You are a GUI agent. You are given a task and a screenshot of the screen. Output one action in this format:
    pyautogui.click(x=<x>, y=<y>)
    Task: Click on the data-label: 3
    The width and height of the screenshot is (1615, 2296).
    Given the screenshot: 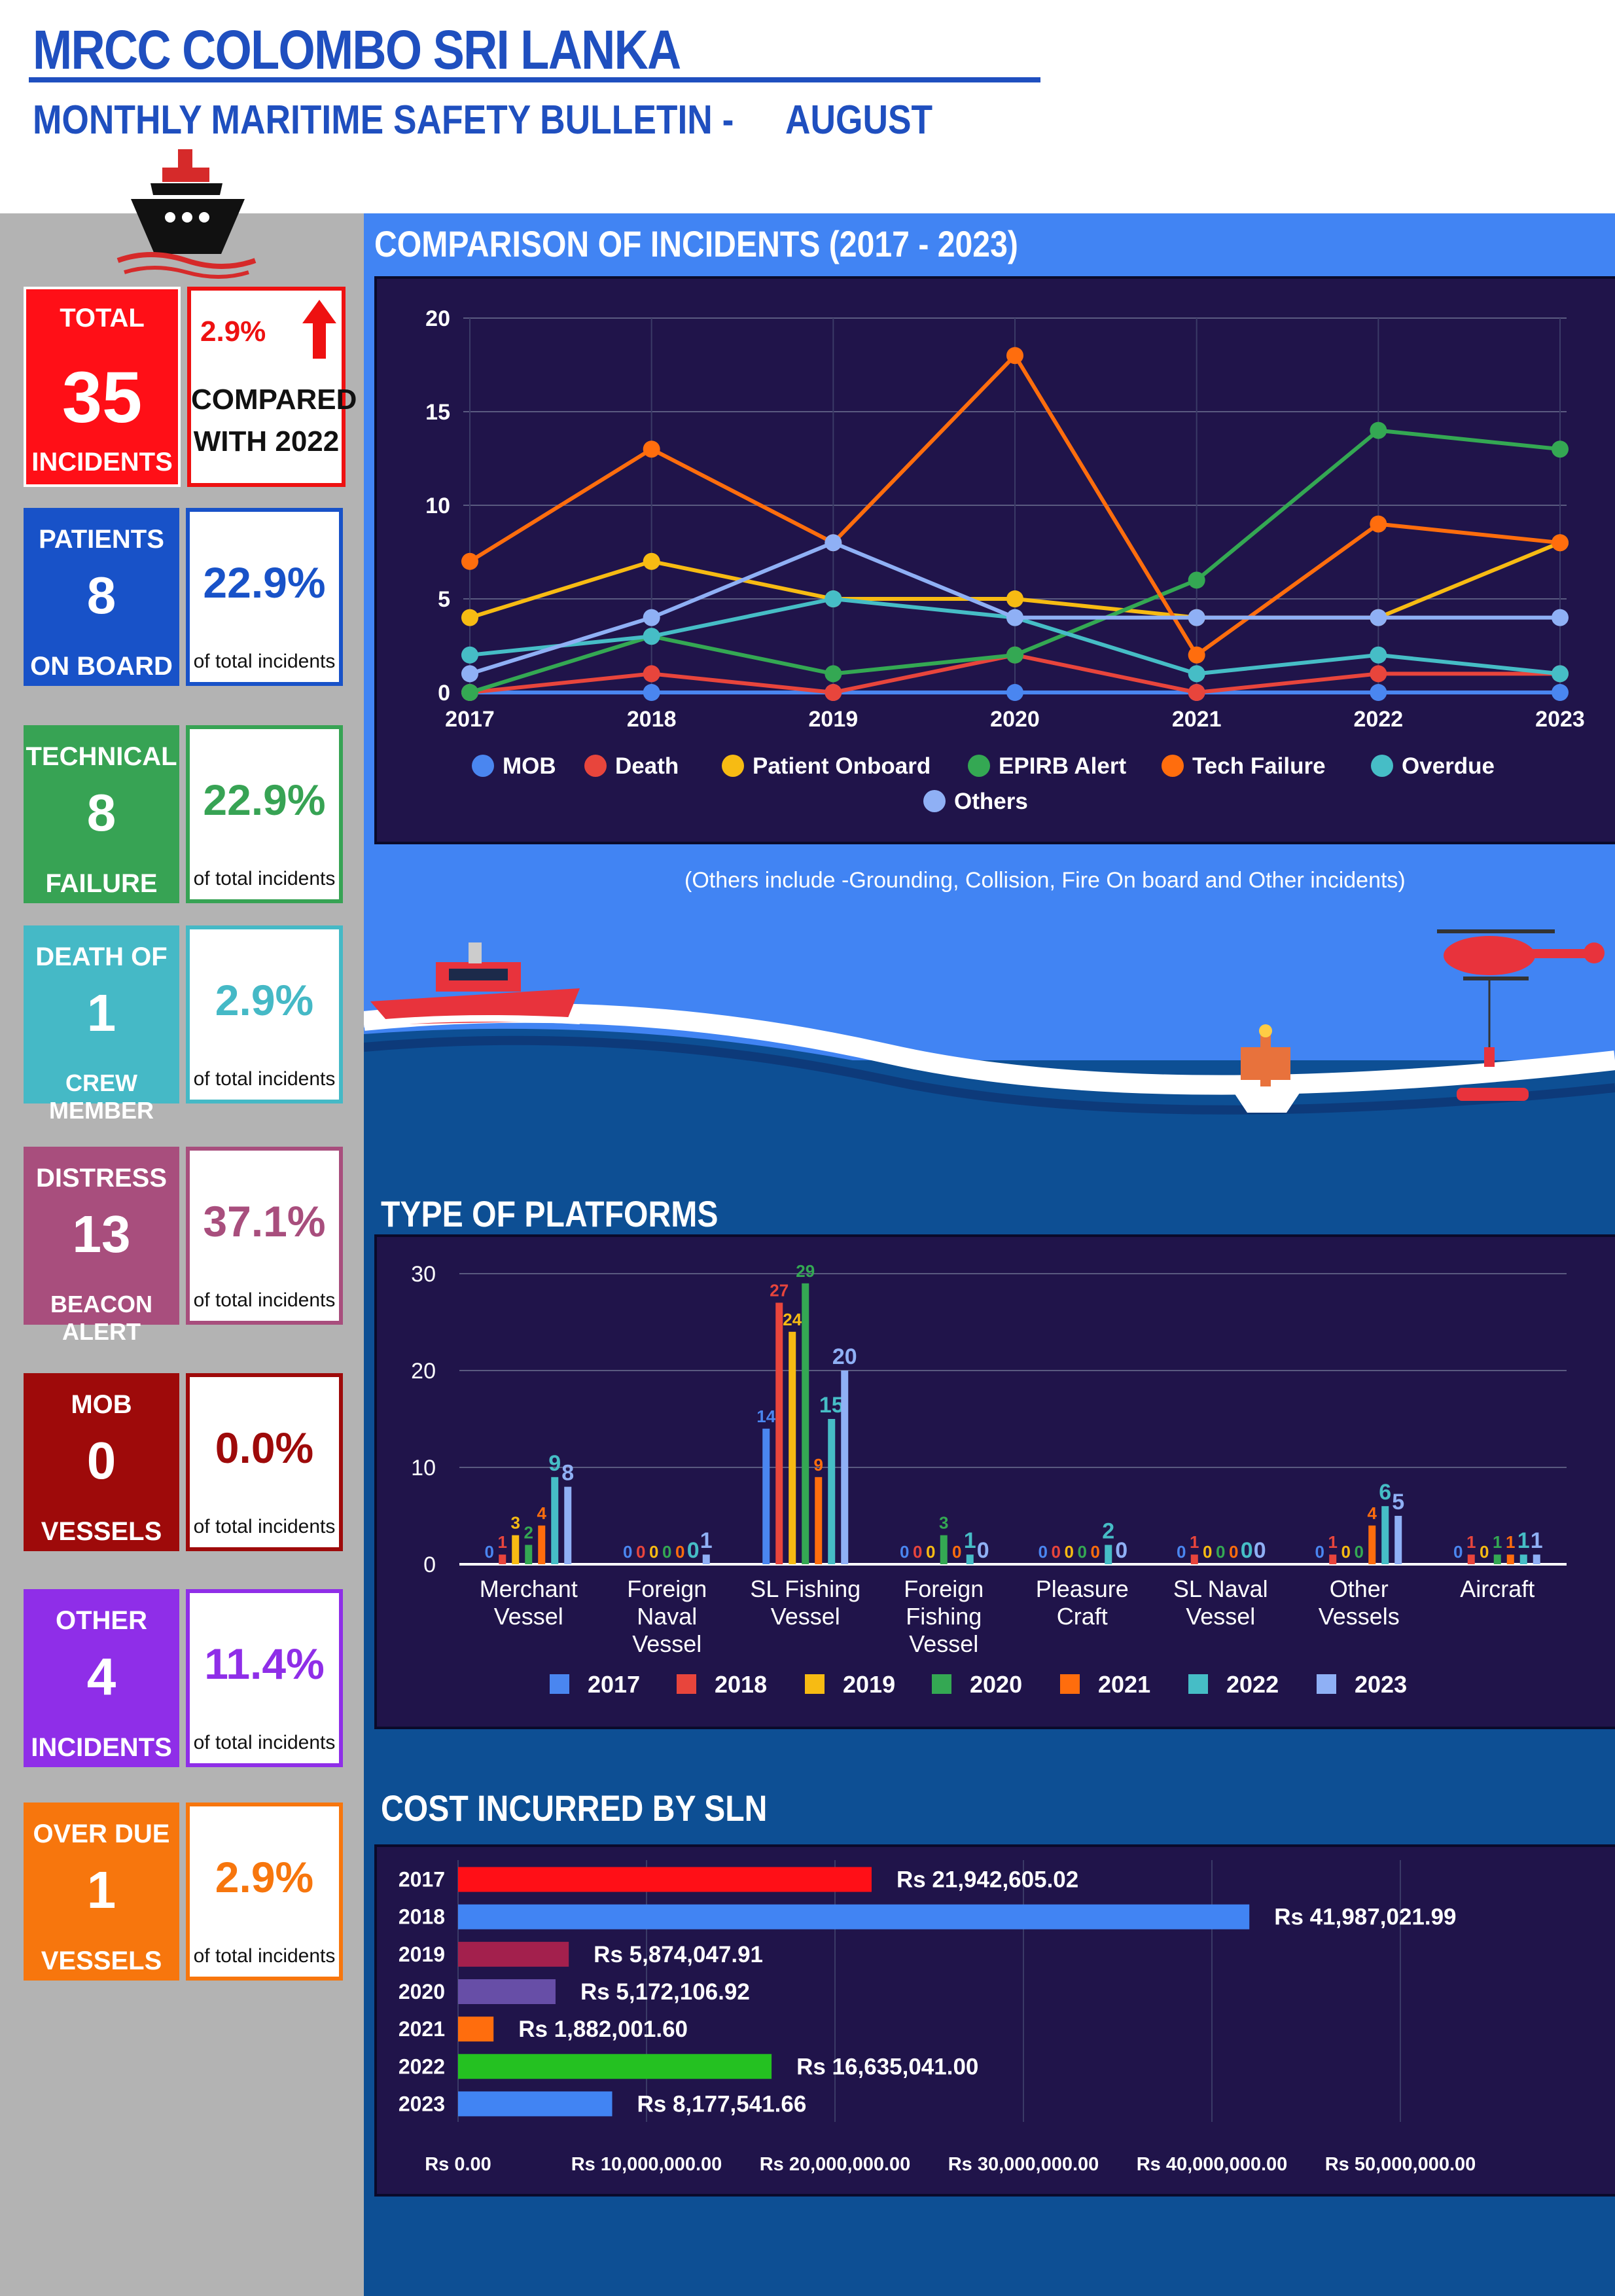 What is the action you would take?
    pyautogui.click(x=943, y=1523)
    